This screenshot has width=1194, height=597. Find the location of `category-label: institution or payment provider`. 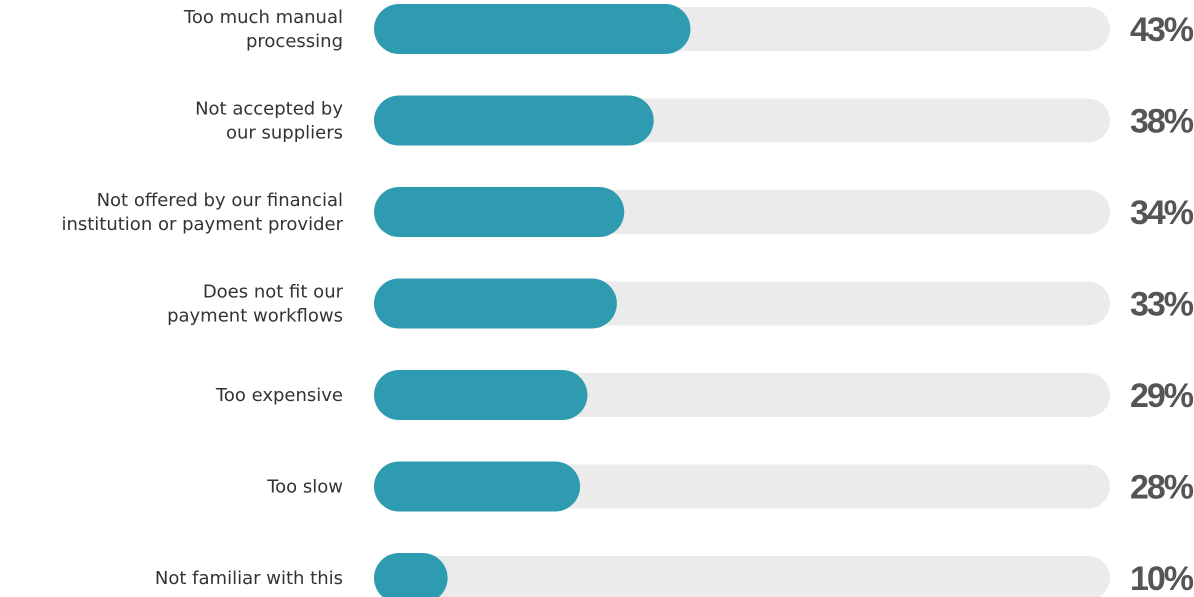

category-label: institution or payment provider is located at coordinates (202, 224).